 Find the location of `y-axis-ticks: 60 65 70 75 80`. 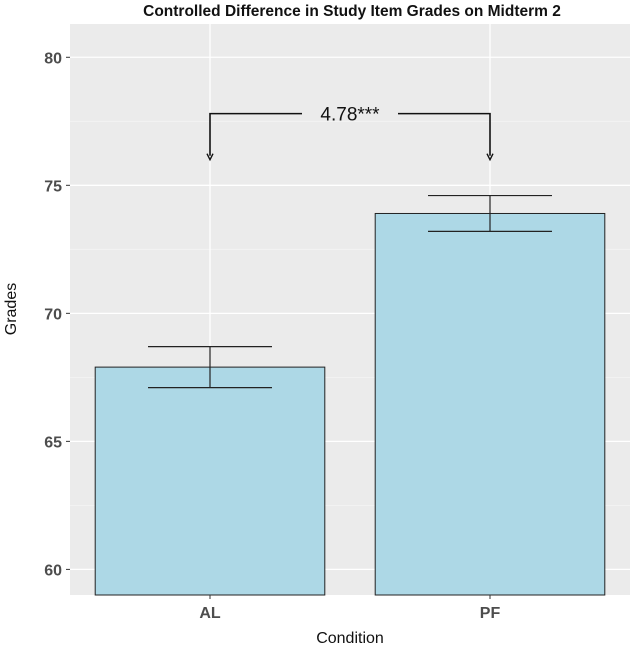

y-axis-ticks: 60 65 70 75 80 is located at coordinates (57, 314).